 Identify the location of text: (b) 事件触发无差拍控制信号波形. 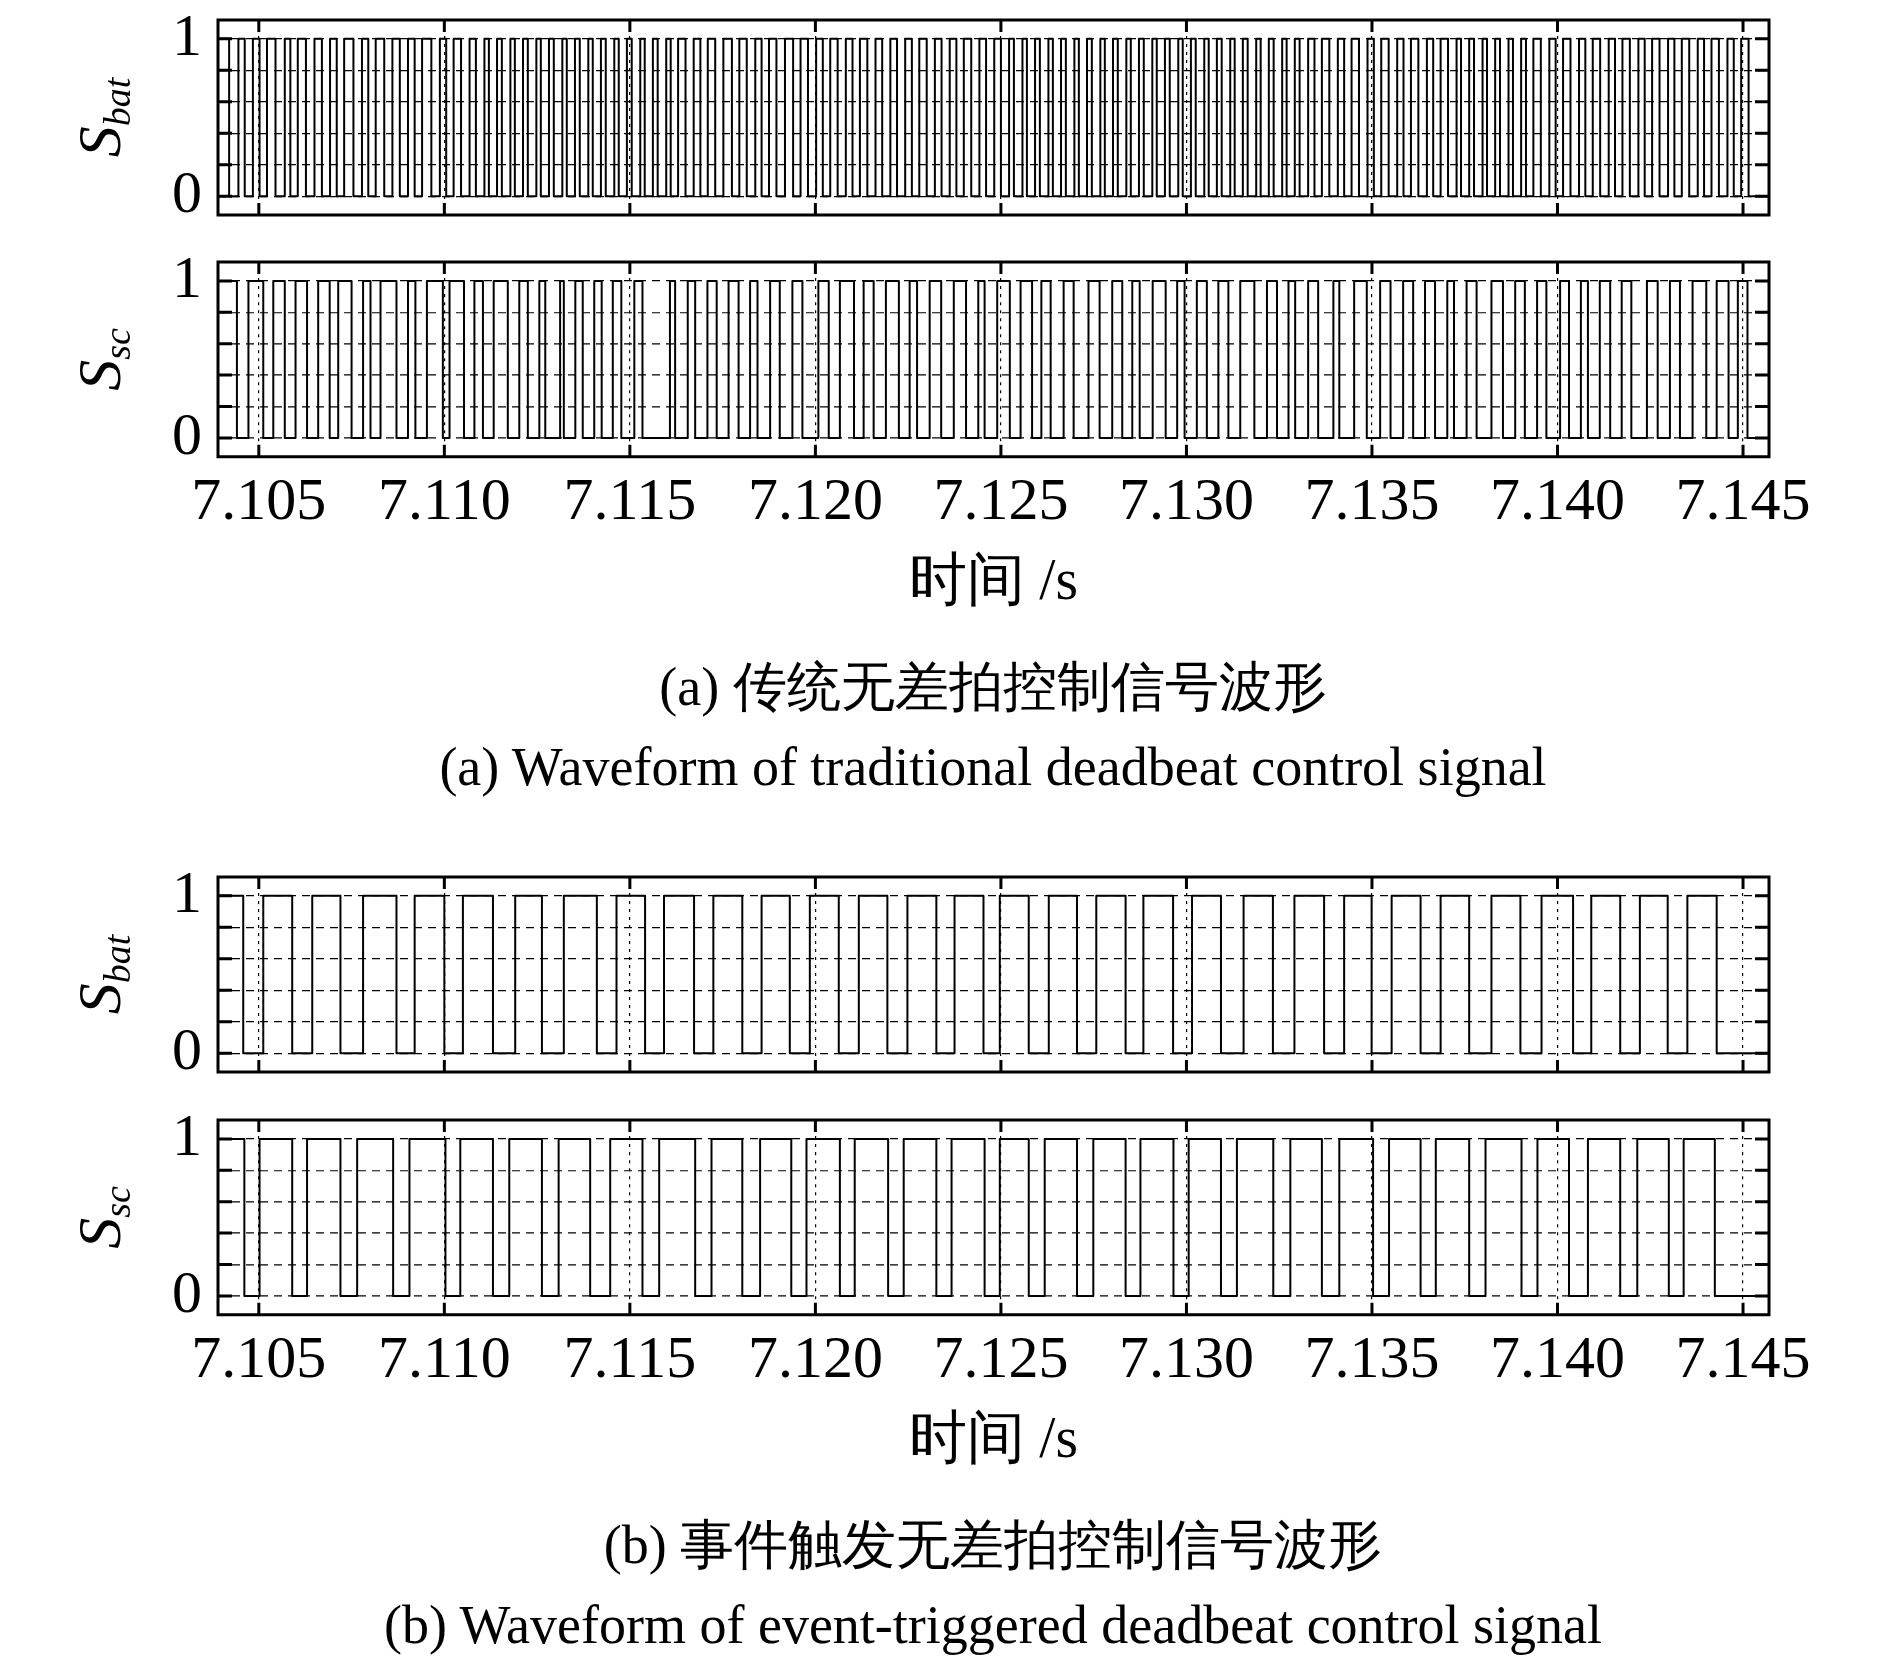
(993, 1545).